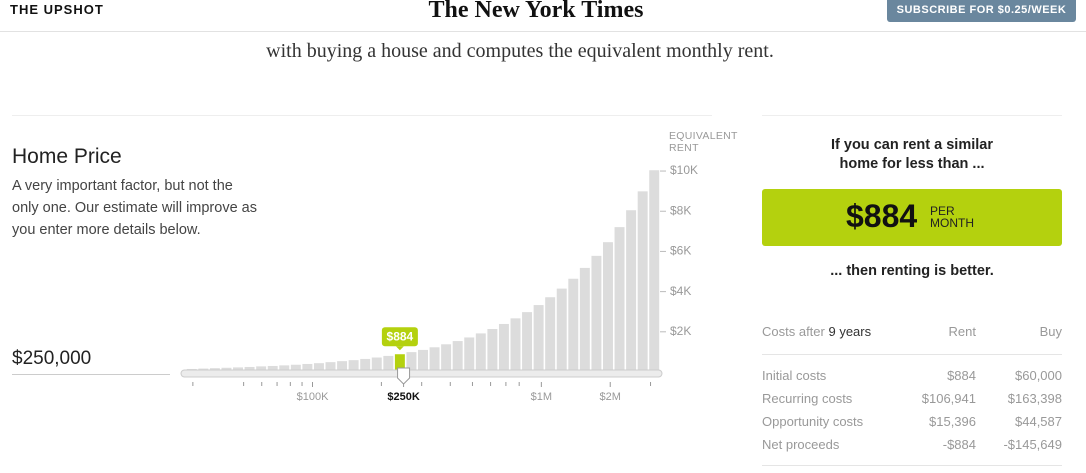 The image size is (1086, 473). I want to click on rent-cost: $884, so click(961, 375).